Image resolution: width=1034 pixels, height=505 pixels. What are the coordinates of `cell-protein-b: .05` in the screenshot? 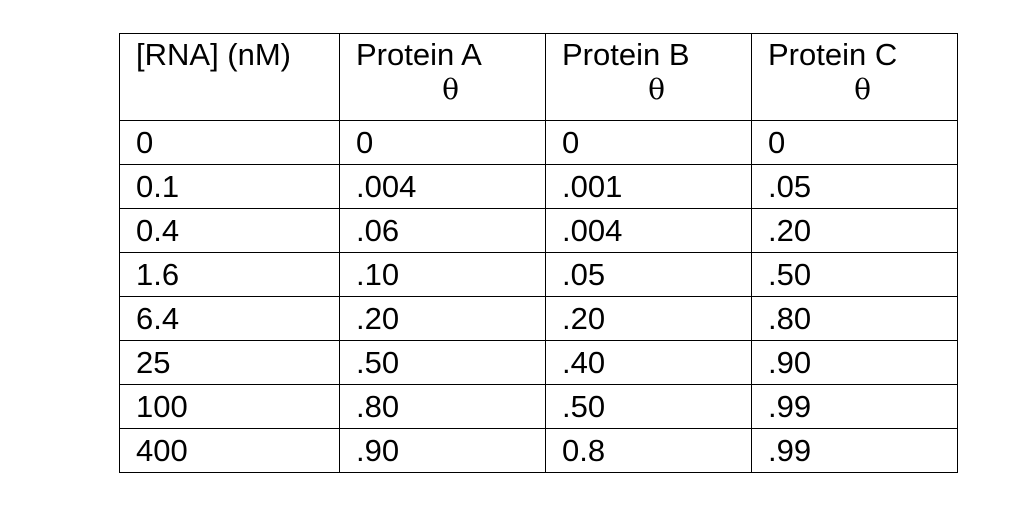 It's located at (648, 274).